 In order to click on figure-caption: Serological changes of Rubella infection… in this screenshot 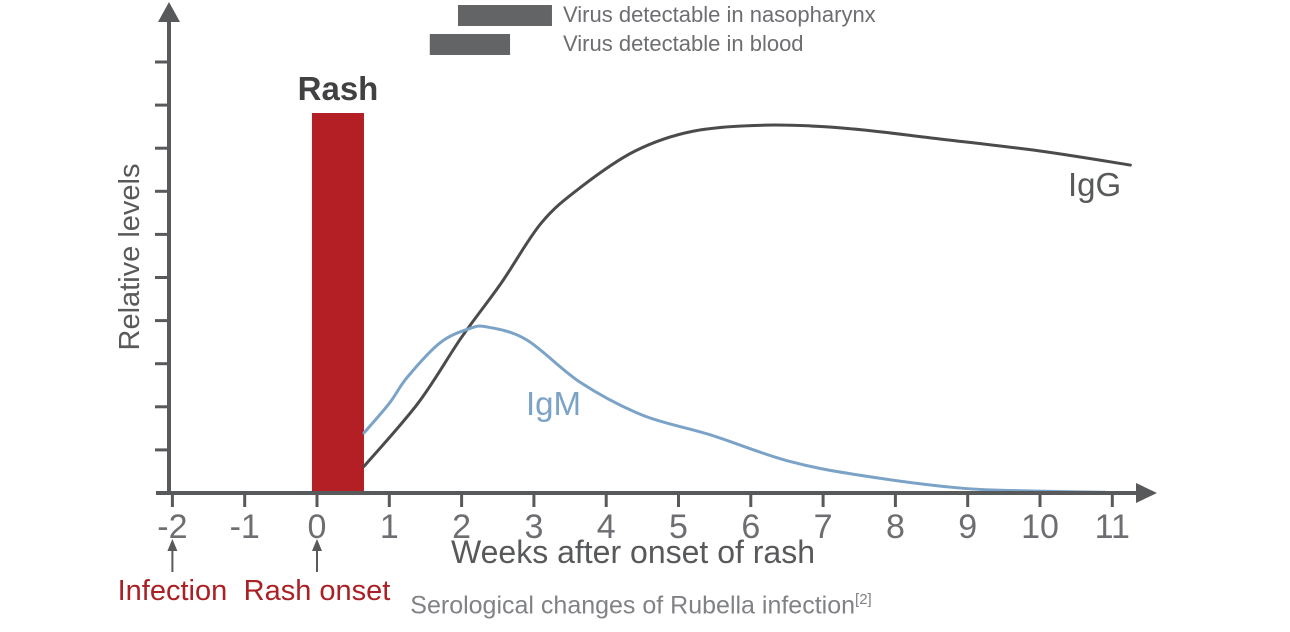, I will do `click(640, 605)`.